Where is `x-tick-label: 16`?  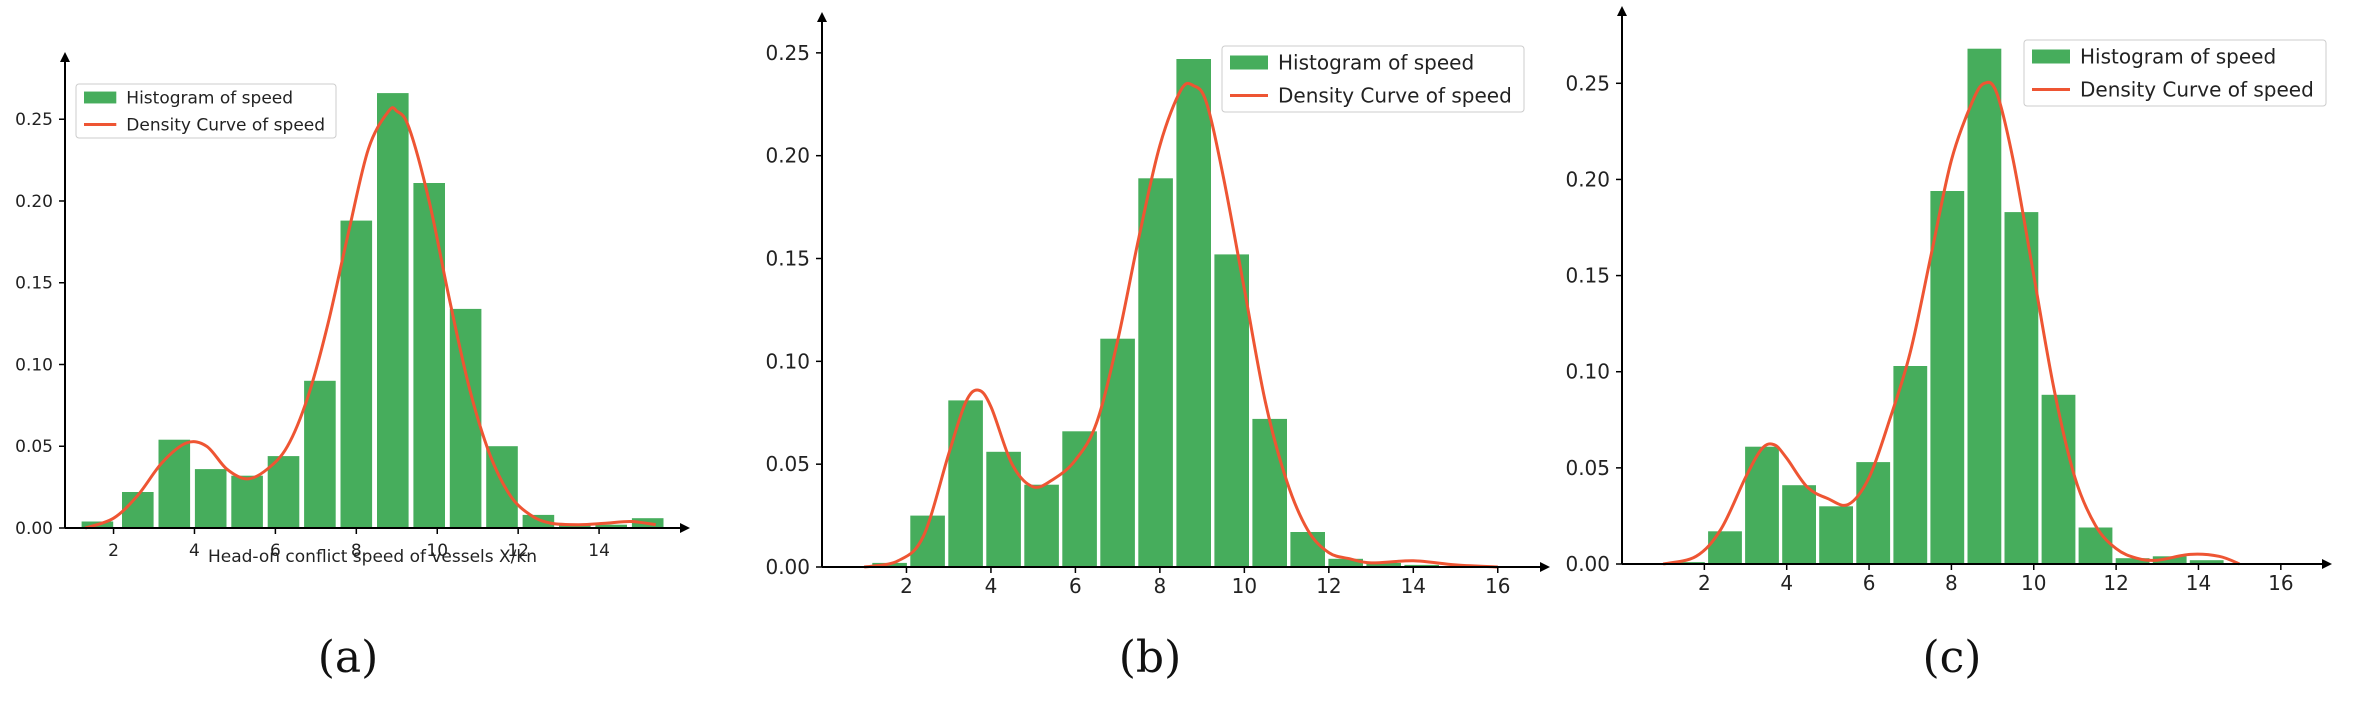 x-tick-label: 16 is located at coordinates (1497, 586).